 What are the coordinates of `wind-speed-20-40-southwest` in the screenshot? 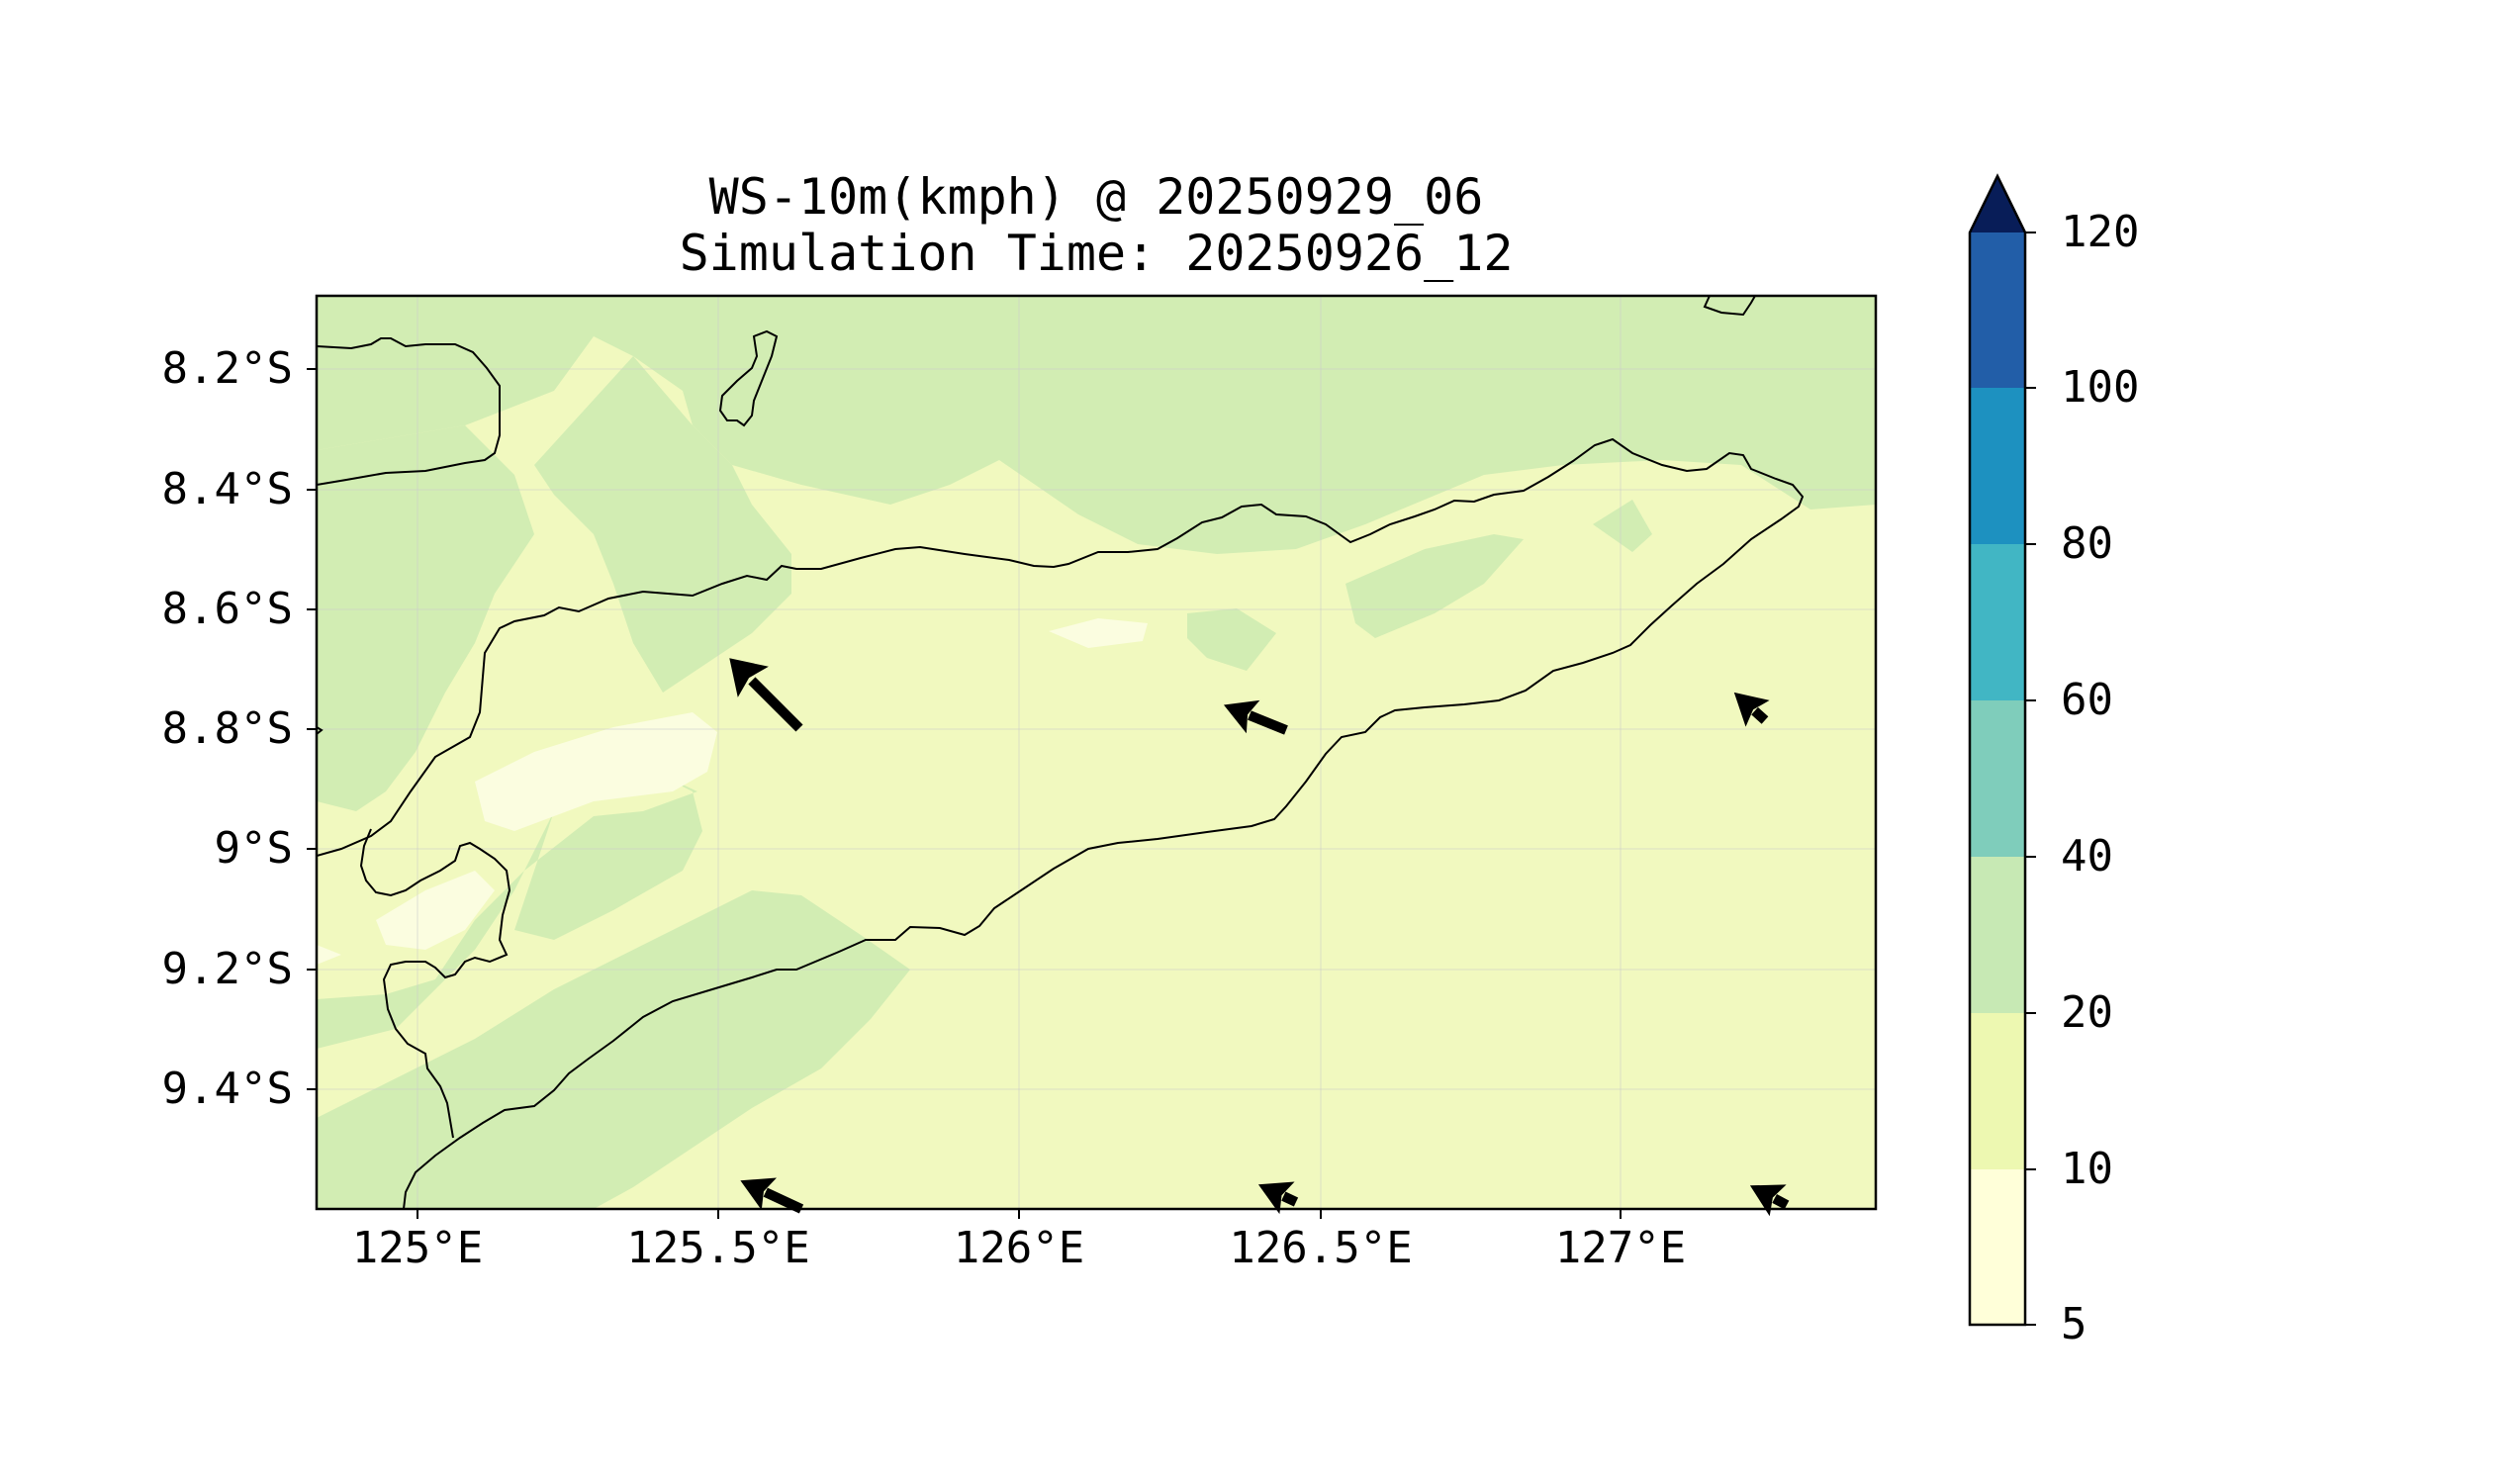 It's located at (509, 905).